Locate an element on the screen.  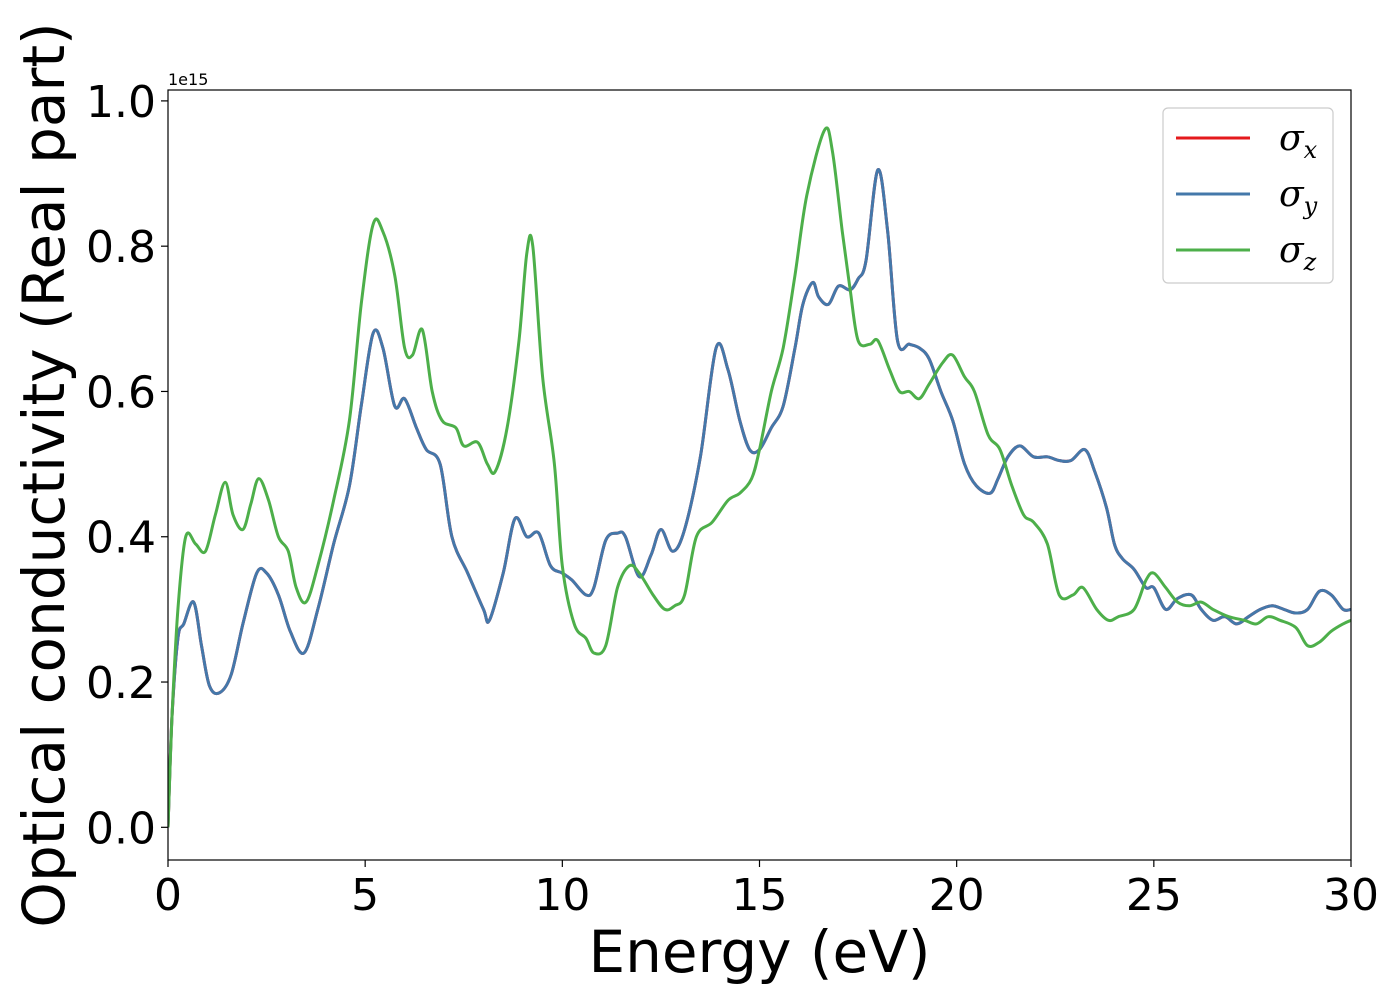
y-tick-label: 0.8 is located at coordinates (121, 247).